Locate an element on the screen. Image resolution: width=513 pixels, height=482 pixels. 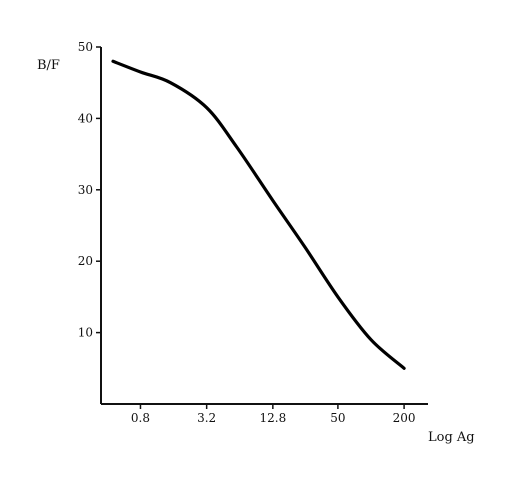
y-axis-title: B/F is located at coordinates (48, 65).